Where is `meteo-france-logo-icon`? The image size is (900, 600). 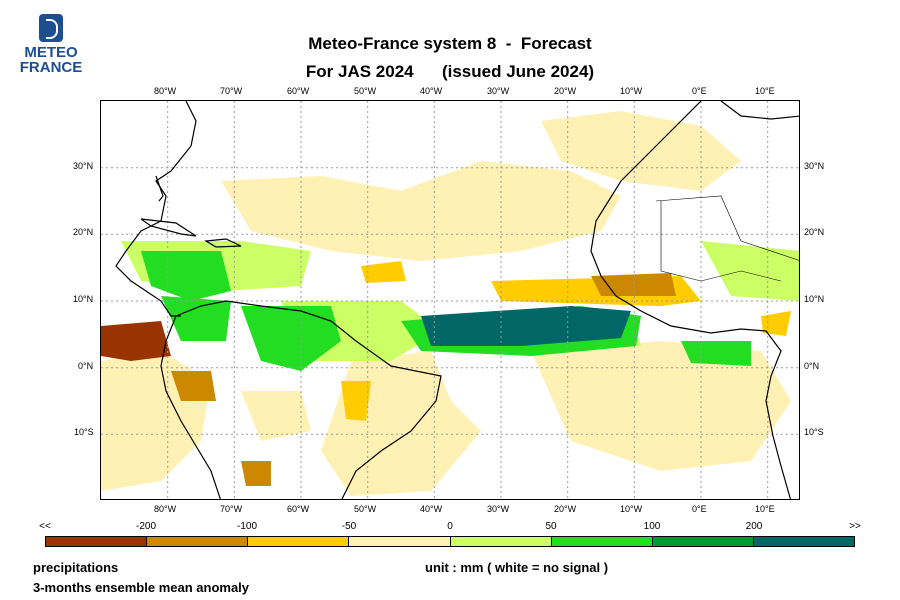 meteo-france-logo-icon is located at coordinates (51, 28).